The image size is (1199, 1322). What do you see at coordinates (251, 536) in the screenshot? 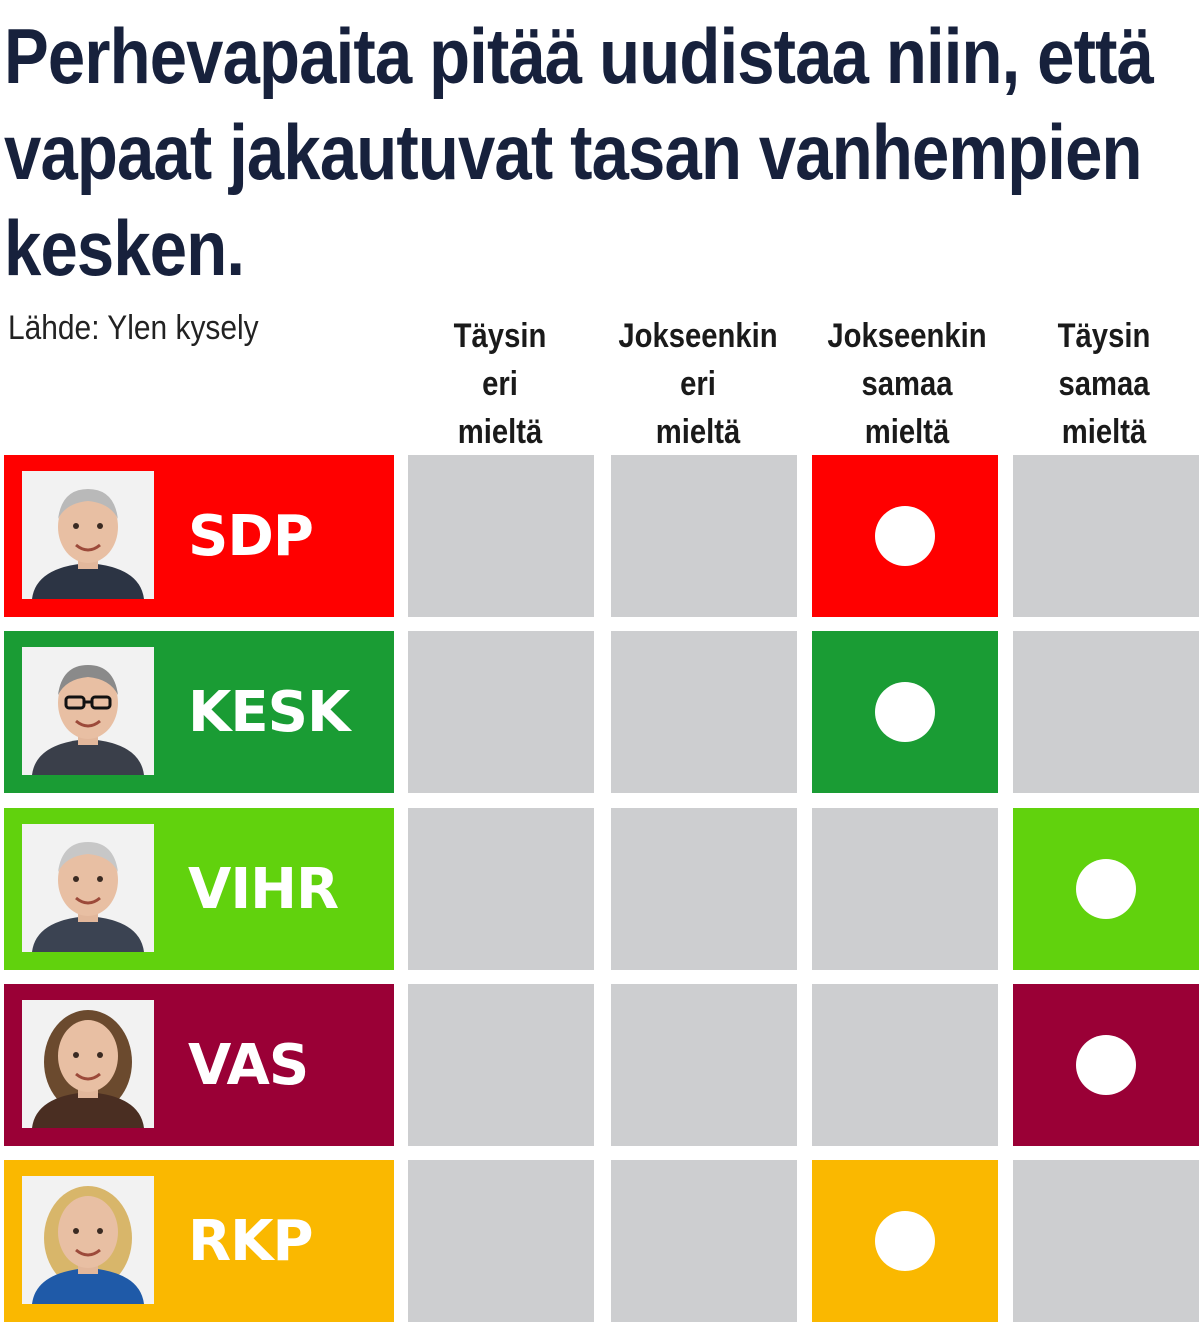
I see `party-name: SDP` at bounding box center [251, 536].